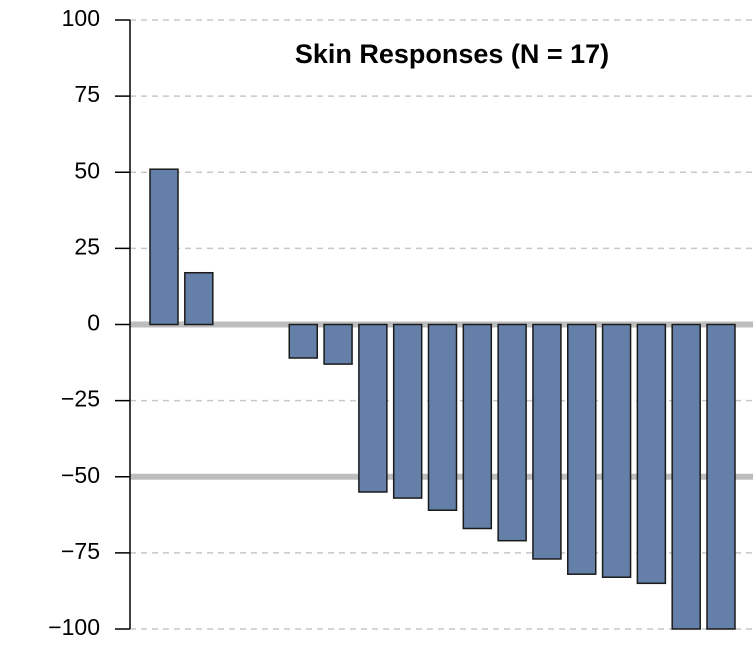 The image size is (753, 646). What do you see at coordinates (93, 323) in the screenshot?
I see `y-tick-label: 0` at bounding box center [93, 323].